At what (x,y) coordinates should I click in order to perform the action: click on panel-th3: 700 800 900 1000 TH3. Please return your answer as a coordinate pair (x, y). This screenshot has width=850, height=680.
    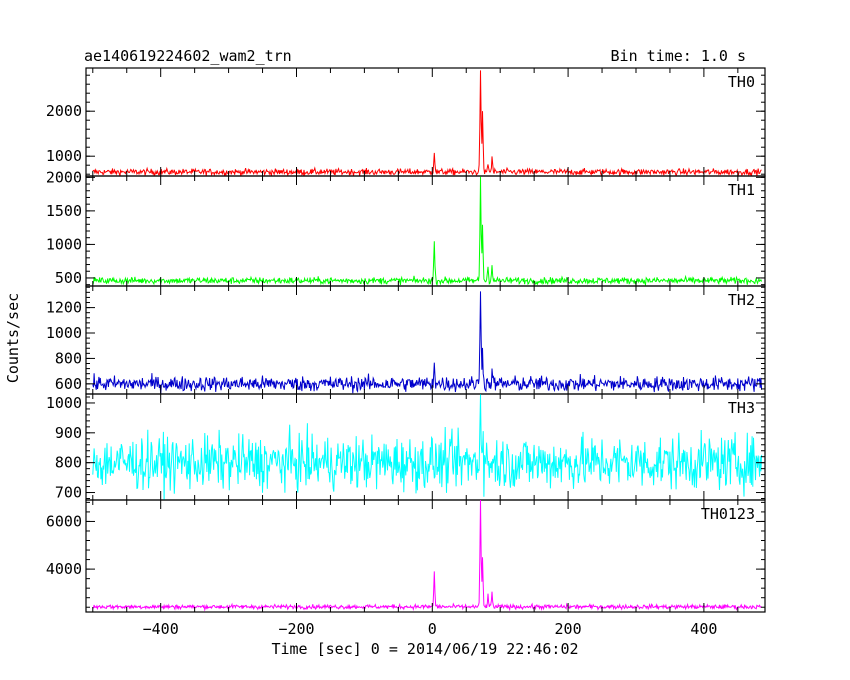
    Looking at the image, I should click on (406, 447).